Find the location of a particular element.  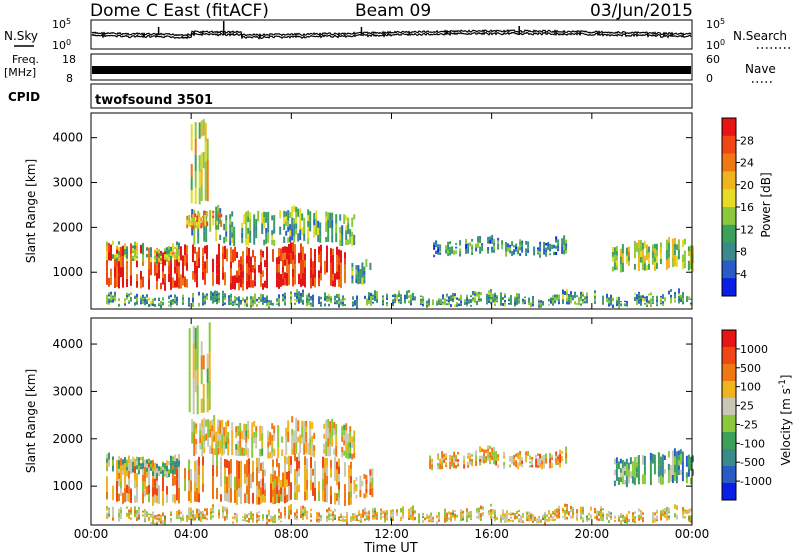

colorbar-band is located at coordinates (729, 287).